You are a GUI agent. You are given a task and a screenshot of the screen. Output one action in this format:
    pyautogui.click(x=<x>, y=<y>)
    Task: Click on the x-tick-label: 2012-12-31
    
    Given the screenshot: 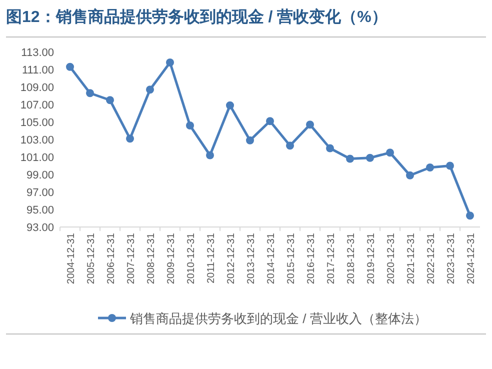 What is the action you would take?
    pyautogui.click(x=231, y=258)
    